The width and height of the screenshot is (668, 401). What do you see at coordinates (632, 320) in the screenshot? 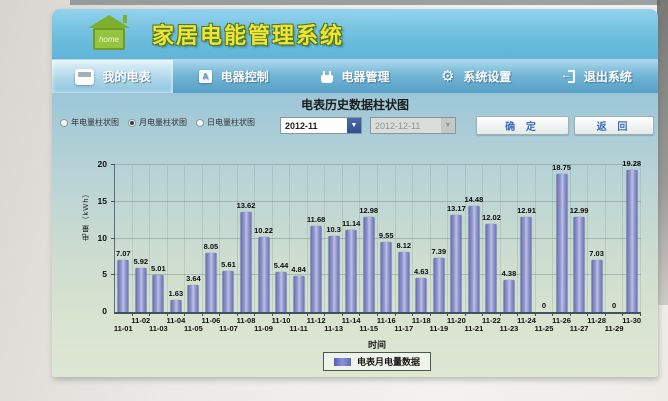
I see `x-axis-label: 11-30` at bounding box center [632, 320].